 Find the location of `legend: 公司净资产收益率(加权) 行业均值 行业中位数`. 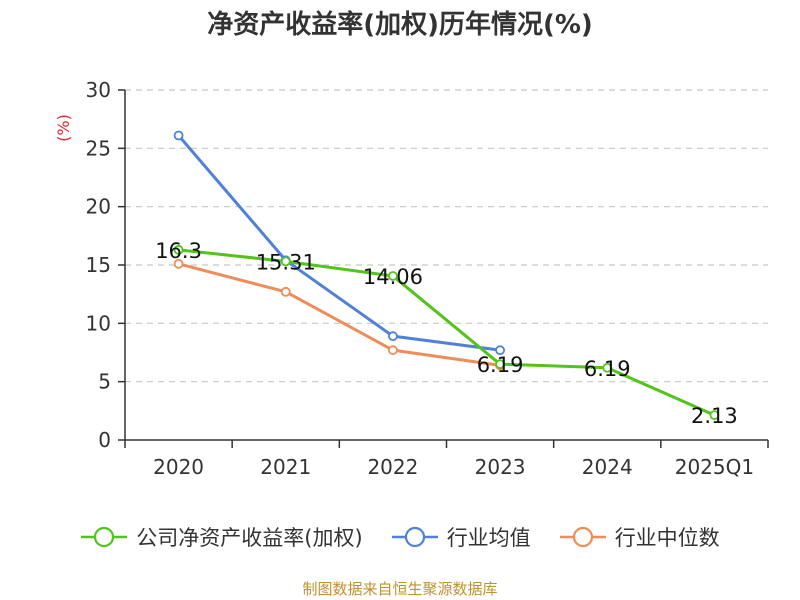

legend: 公司净资产收益率(加权) 行业均值 行业中位数 is located at coordinates (400, 537).